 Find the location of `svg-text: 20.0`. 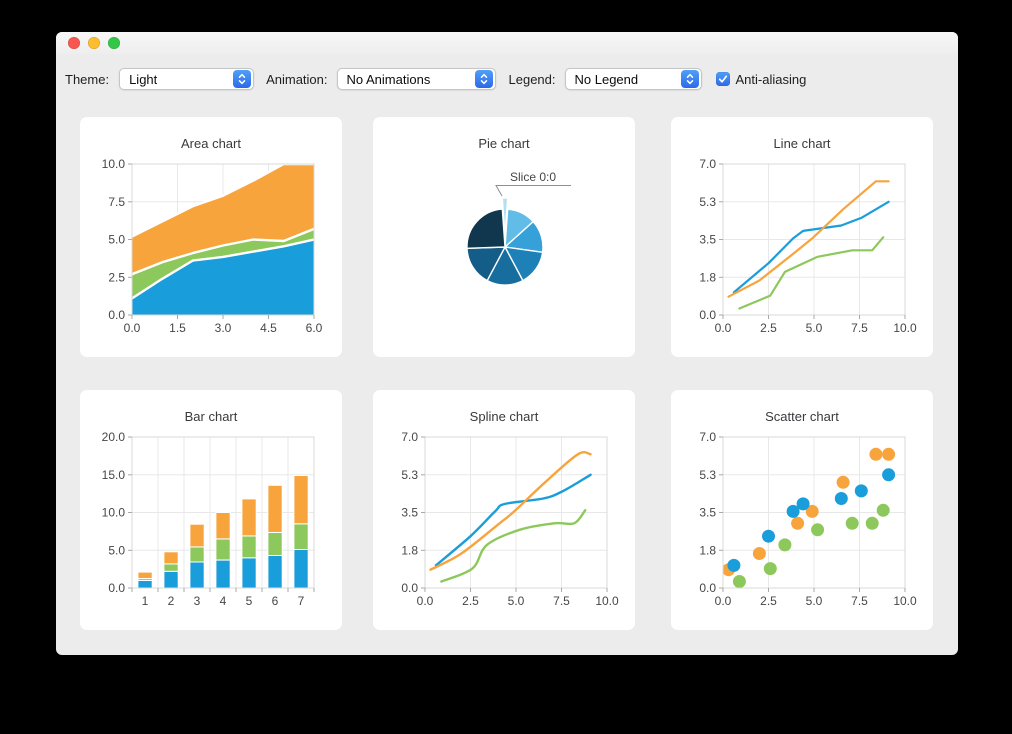

svg-text: 20.0 is located at coordinates (114, 437).